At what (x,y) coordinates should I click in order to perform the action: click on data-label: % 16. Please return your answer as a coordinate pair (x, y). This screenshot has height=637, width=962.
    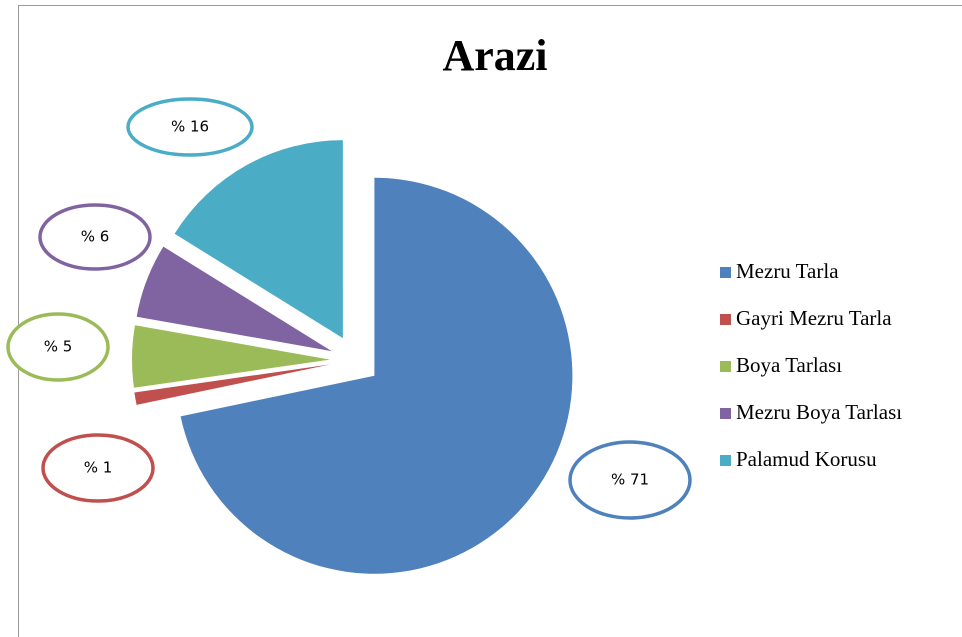
    Looking at the image, I should click on (190, 127).